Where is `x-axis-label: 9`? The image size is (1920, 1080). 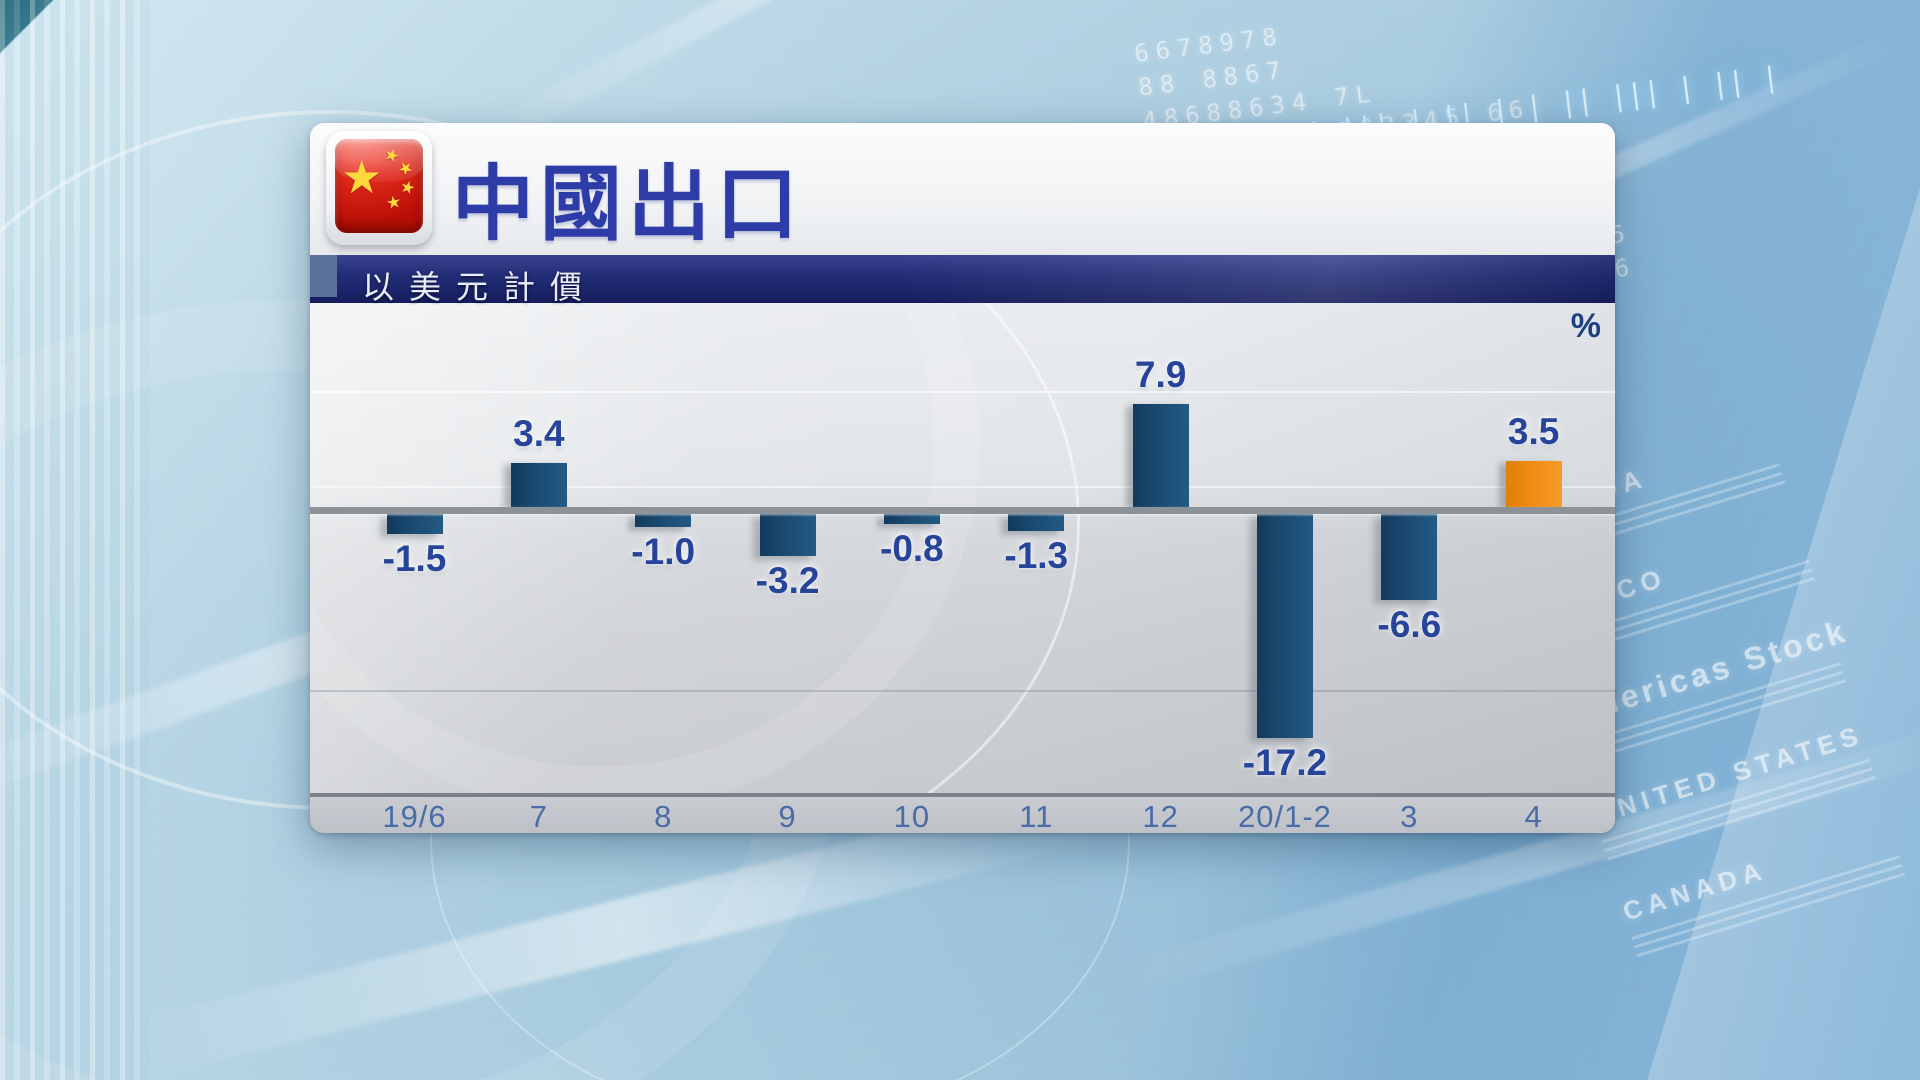 x-axis-label: 9 is located at coordinates (787, 816).